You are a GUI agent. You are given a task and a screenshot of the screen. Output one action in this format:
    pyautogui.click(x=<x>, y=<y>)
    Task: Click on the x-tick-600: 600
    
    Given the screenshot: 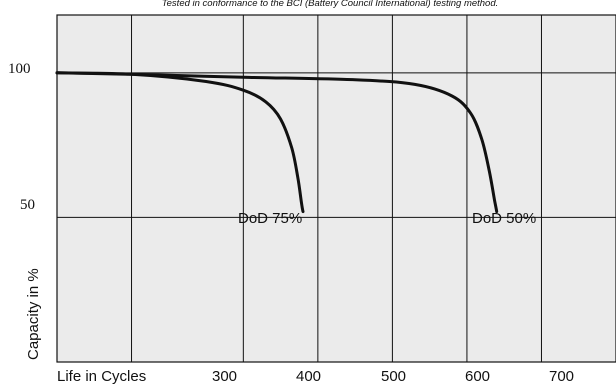 What is the action you would take?
    pyautogui.click(x=477, y=376)
    